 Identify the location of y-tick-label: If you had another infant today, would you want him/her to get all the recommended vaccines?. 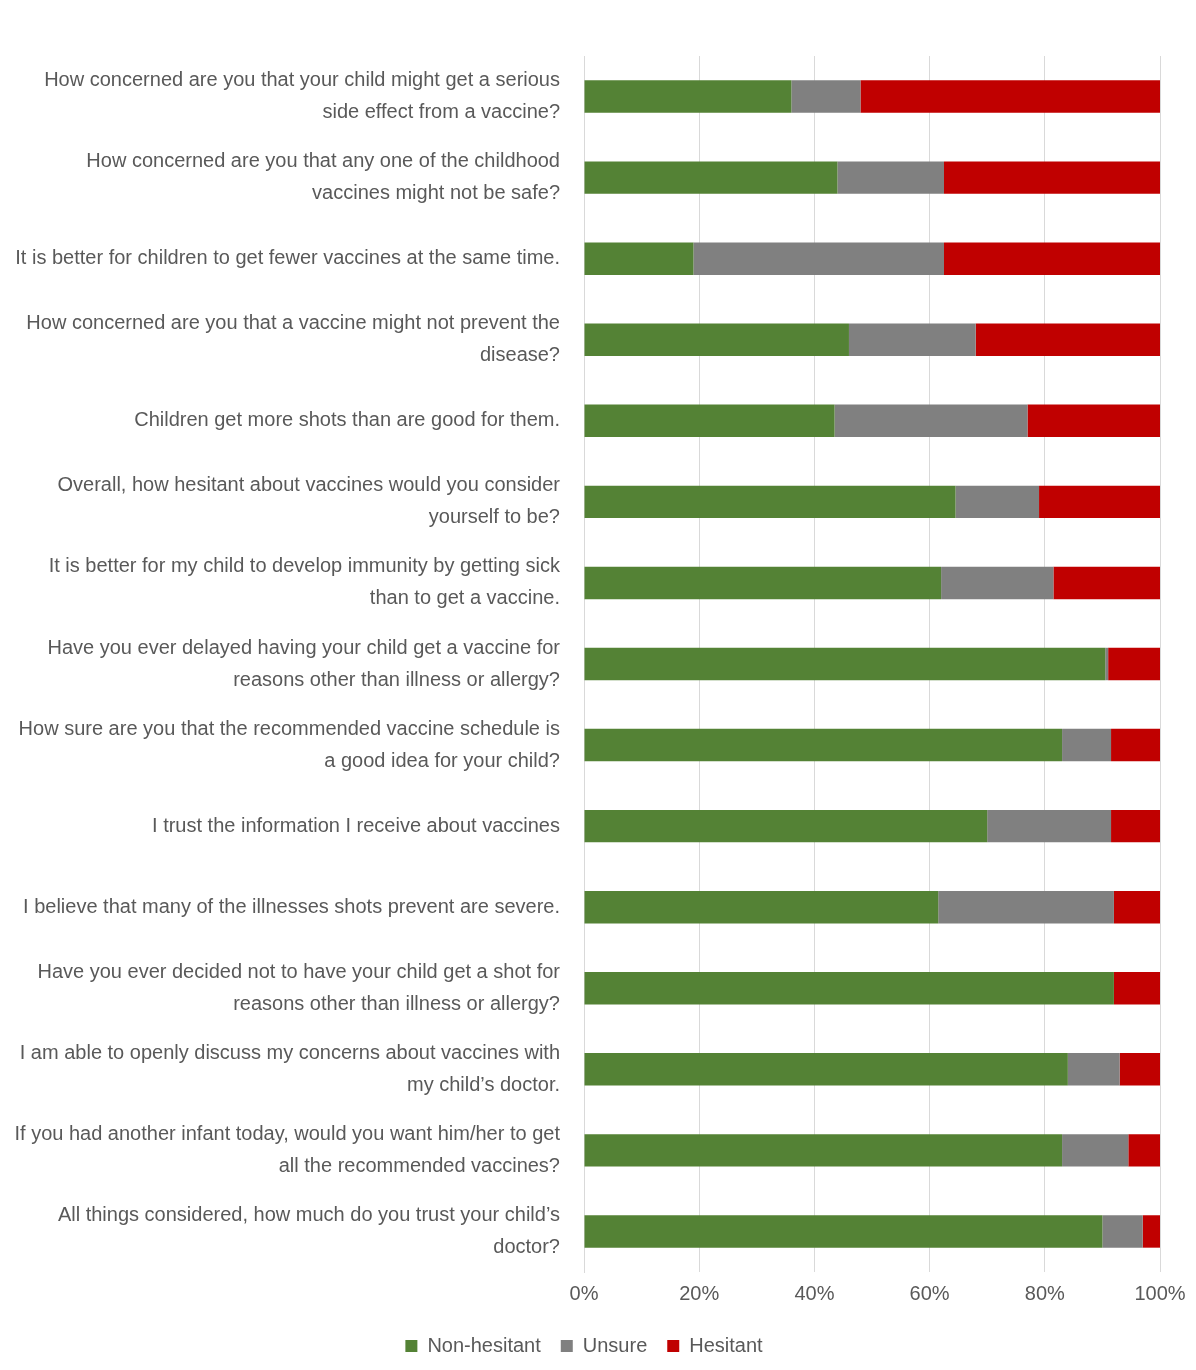
(287, 1148).